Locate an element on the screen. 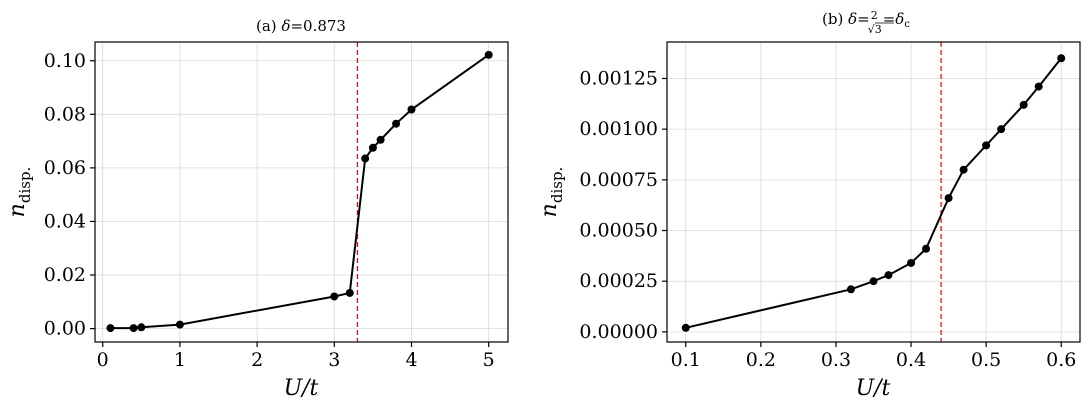 The height and width of the screenshot is (409, 1089). y-tick-label: 0.00125 is located at coordinates (618, 78).